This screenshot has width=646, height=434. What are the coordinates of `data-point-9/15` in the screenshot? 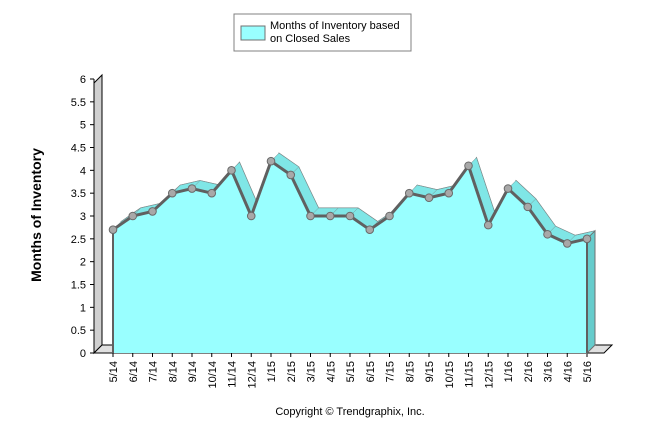 It's located at (429, 198).